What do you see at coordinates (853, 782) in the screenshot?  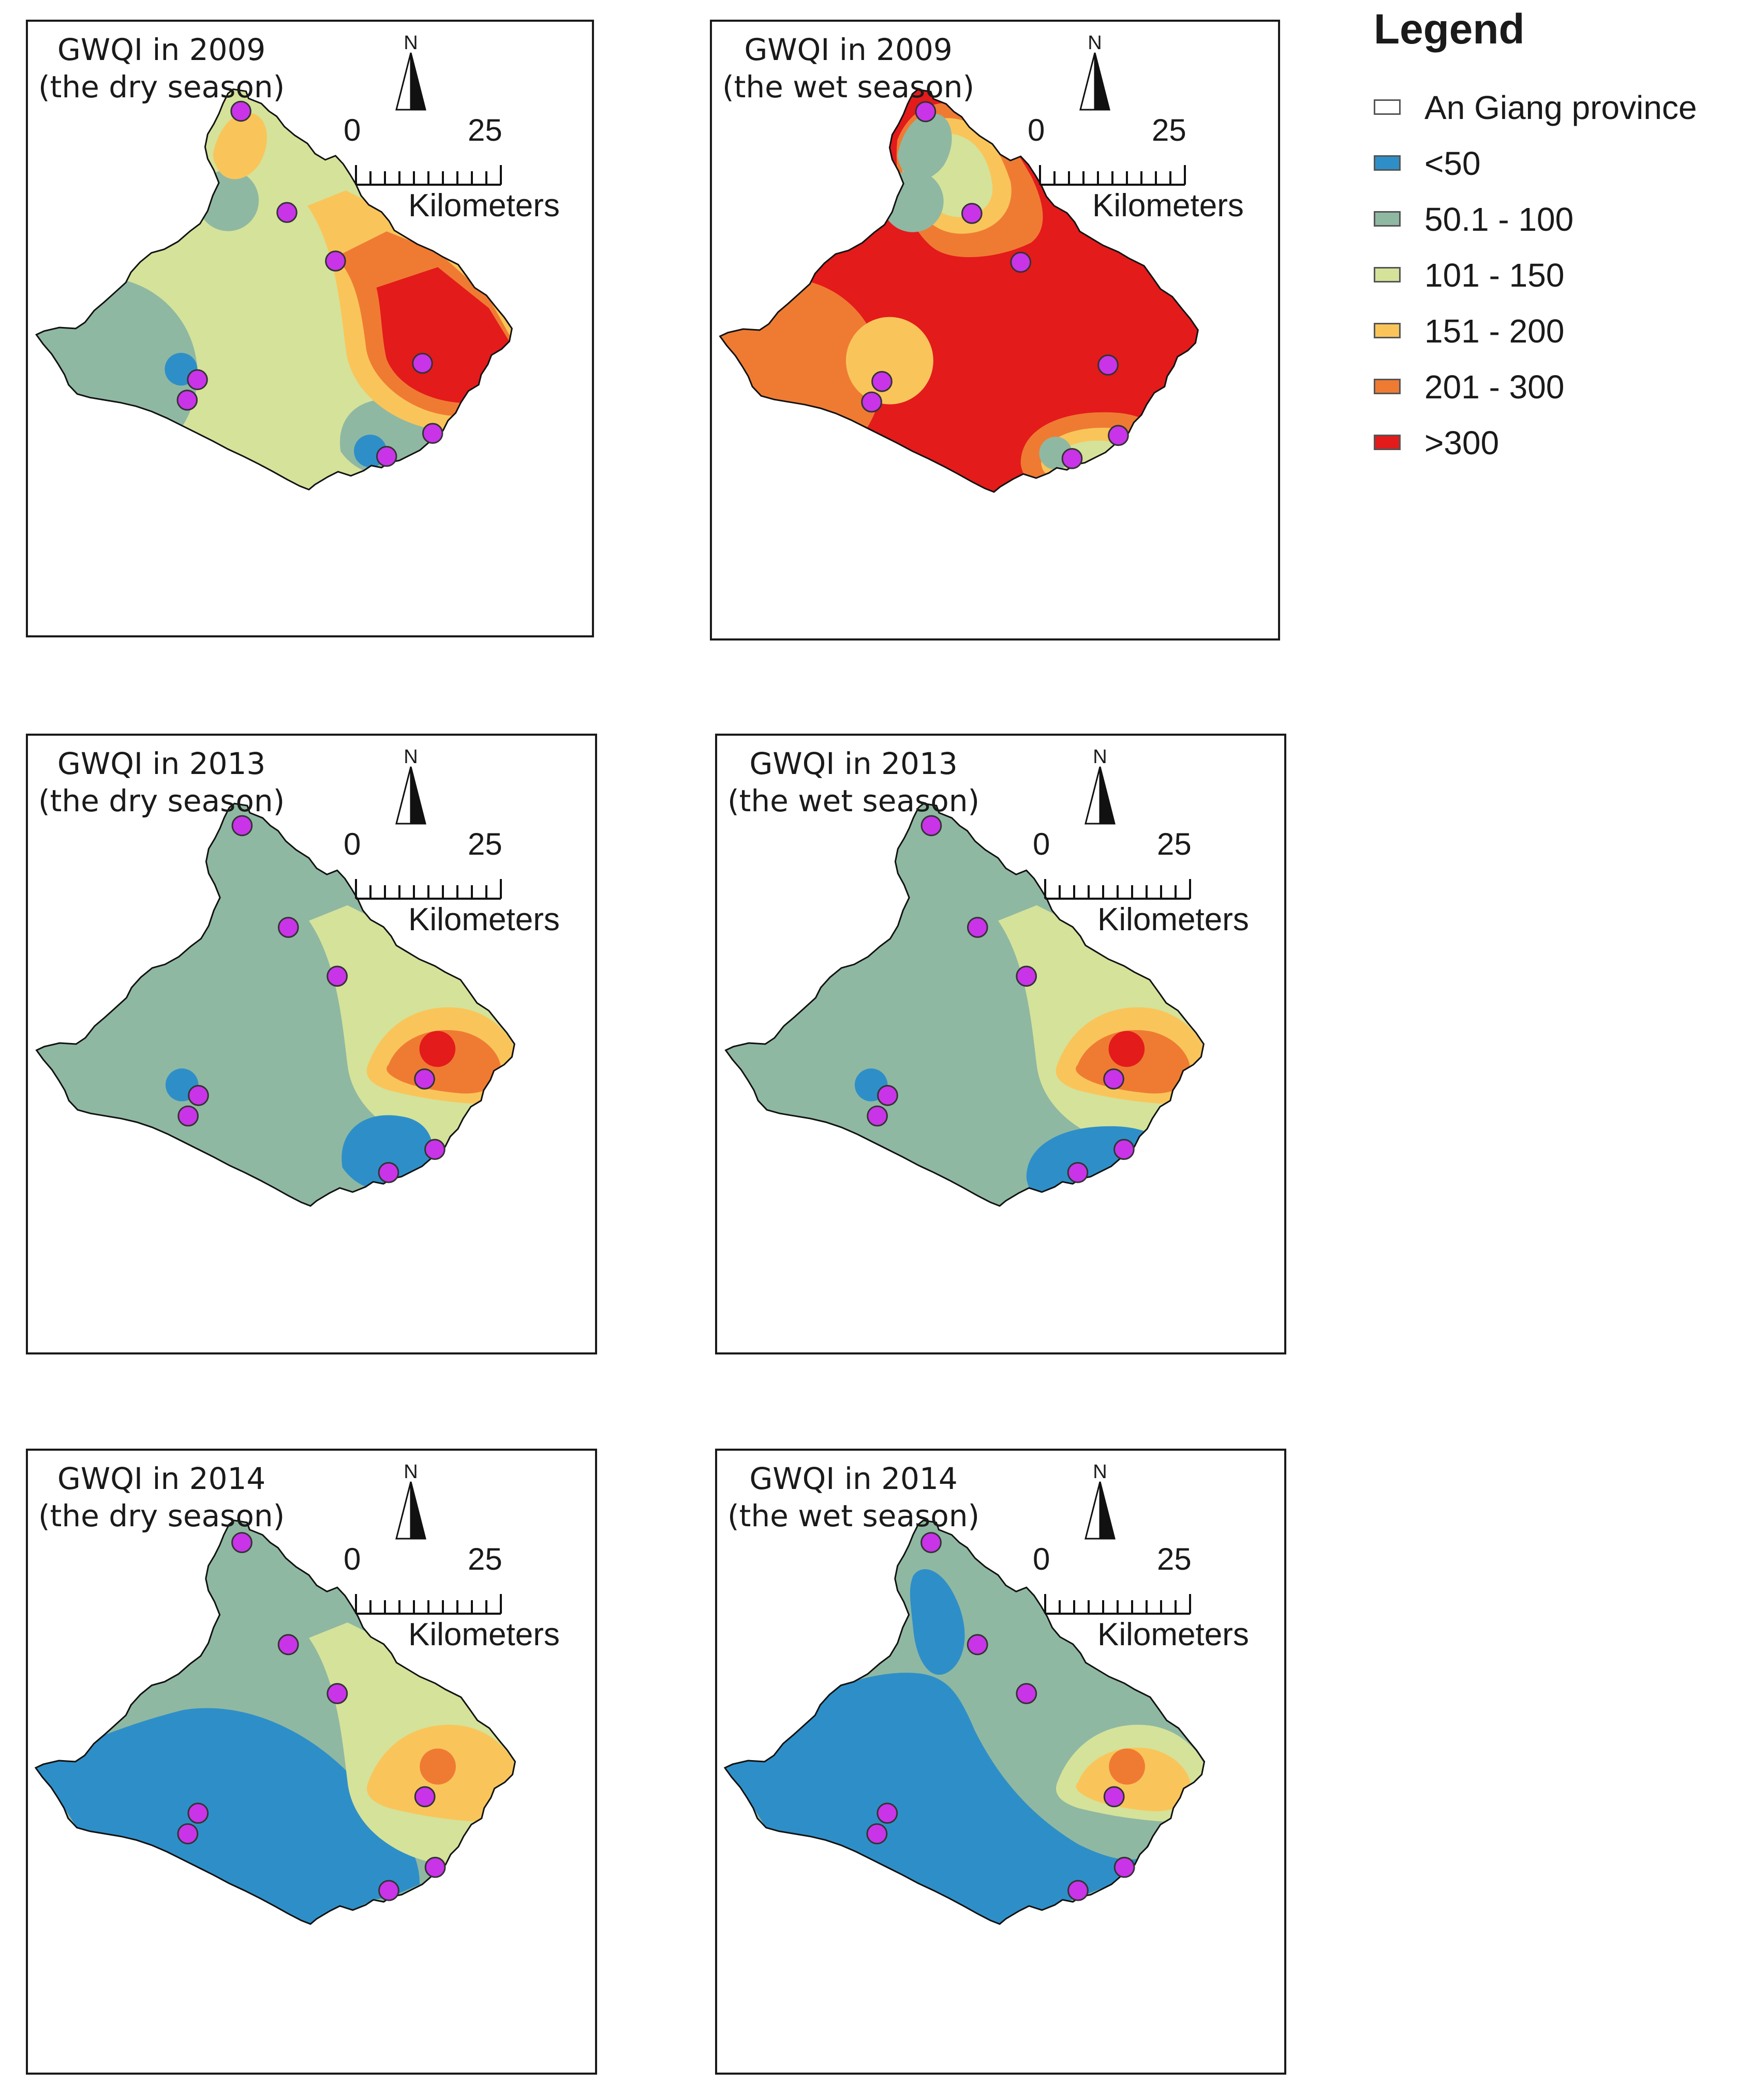 I see `panel-title: GWQI in 2013 (the wet season)` at bounding box center [853, 782].